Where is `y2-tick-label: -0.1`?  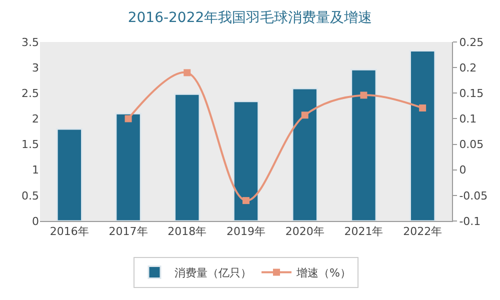 y2-tick-label: -0.1 is located at coordinates (470, 221).